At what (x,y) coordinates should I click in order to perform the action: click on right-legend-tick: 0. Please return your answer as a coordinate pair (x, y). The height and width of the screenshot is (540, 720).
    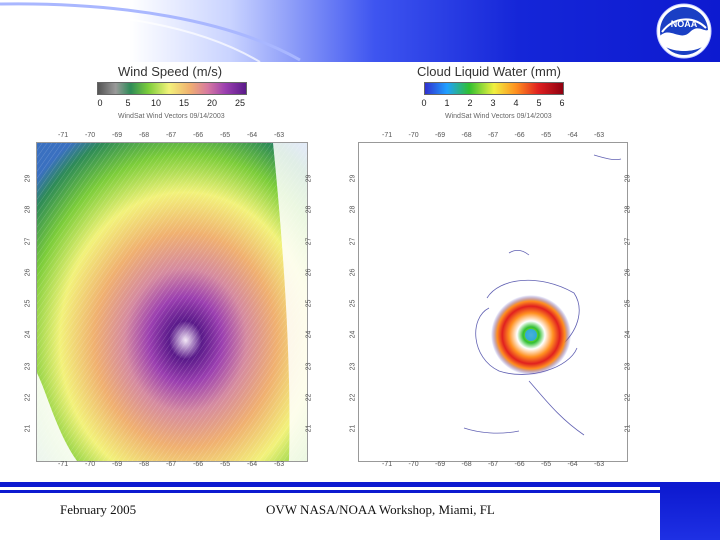
    Looking at the image, I should click on (424, 103).